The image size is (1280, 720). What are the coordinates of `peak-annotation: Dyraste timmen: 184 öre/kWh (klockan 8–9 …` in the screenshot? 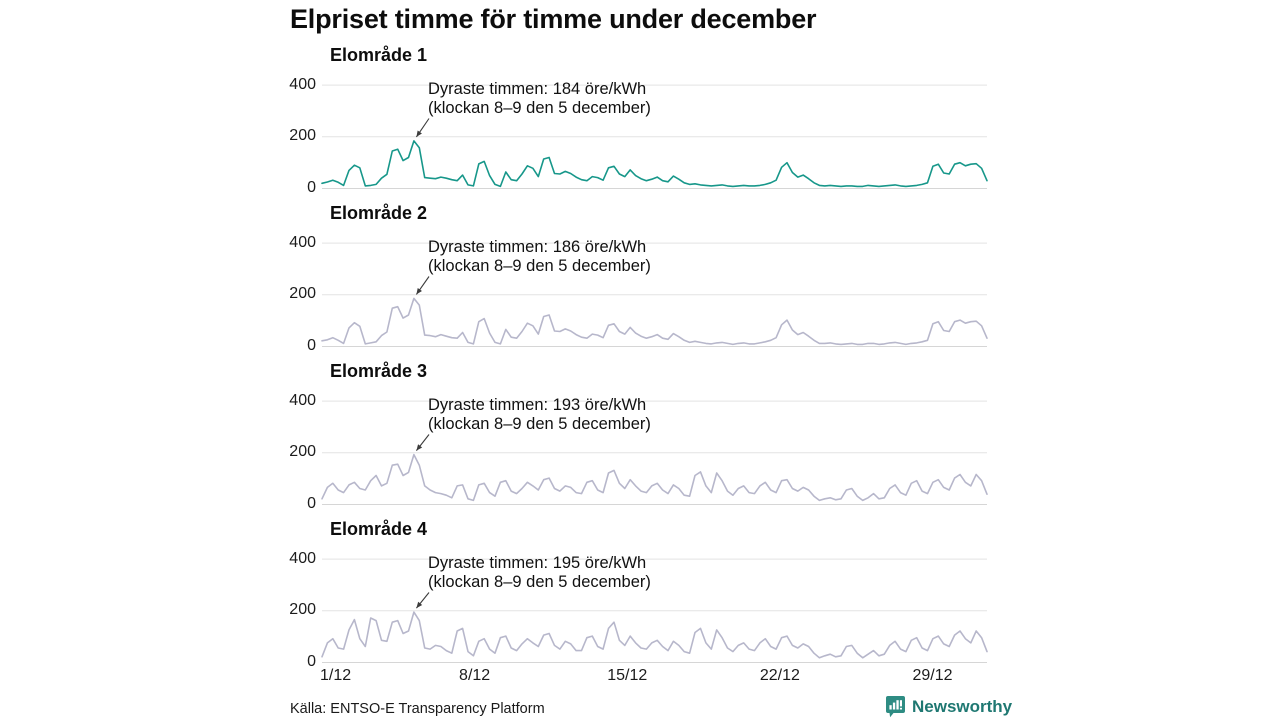 It's located at (539, 98).